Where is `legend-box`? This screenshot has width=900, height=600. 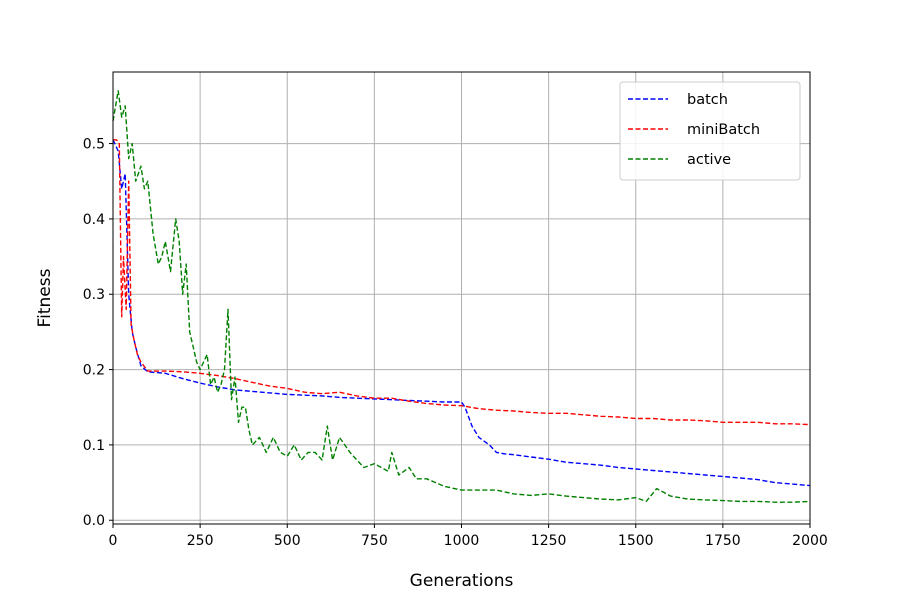
legend-box is located at coordinates (710, 131).